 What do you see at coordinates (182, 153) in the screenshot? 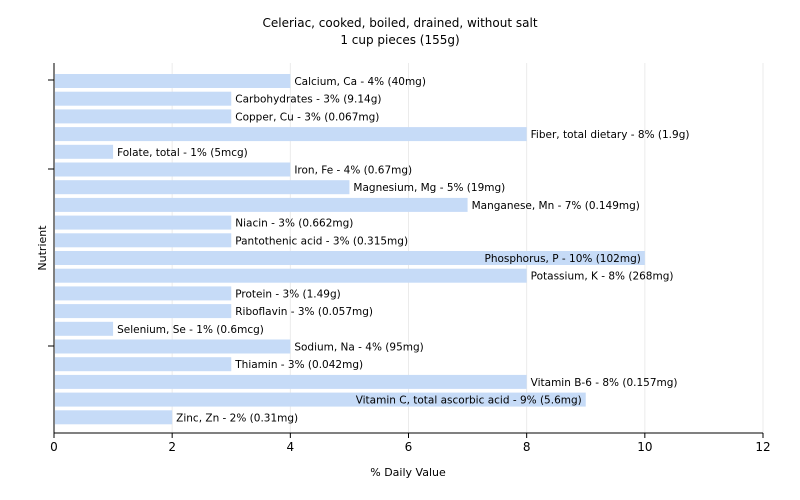
I see `bar-label: Folate, total - 1% (5mcg)` at bounding box center [182, 153].